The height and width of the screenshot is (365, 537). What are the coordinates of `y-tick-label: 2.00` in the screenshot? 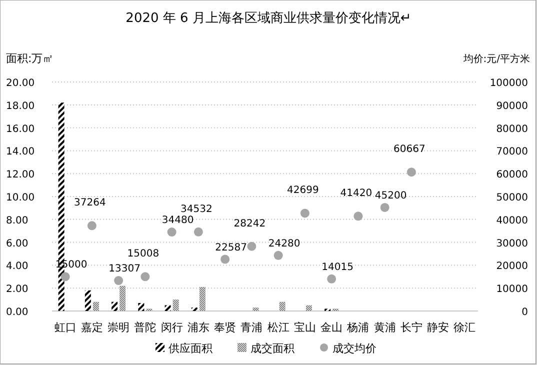 It's located at (17, 290).